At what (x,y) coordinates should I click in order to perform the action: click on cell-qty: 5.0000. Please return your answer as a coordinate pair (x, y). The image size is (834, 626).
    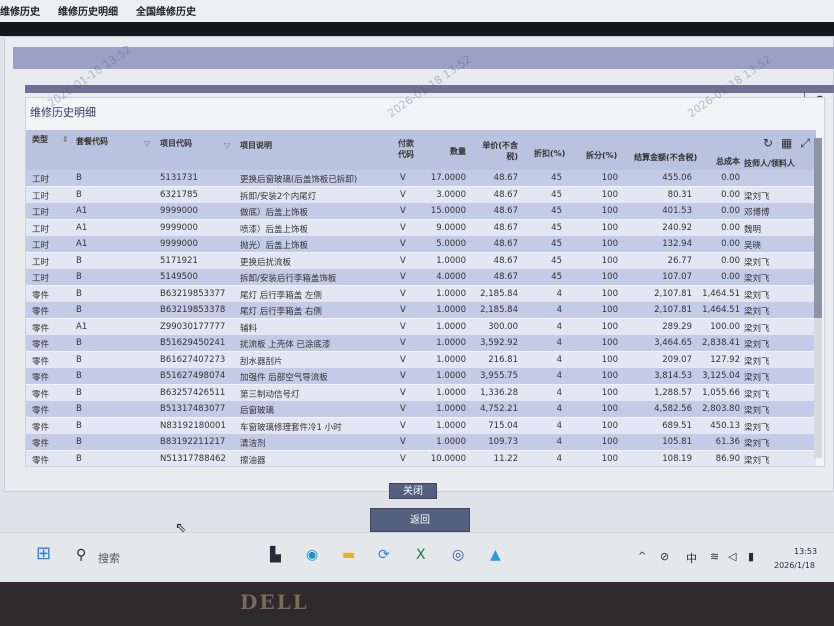
    Looking at the image, I should click on (451, 244).